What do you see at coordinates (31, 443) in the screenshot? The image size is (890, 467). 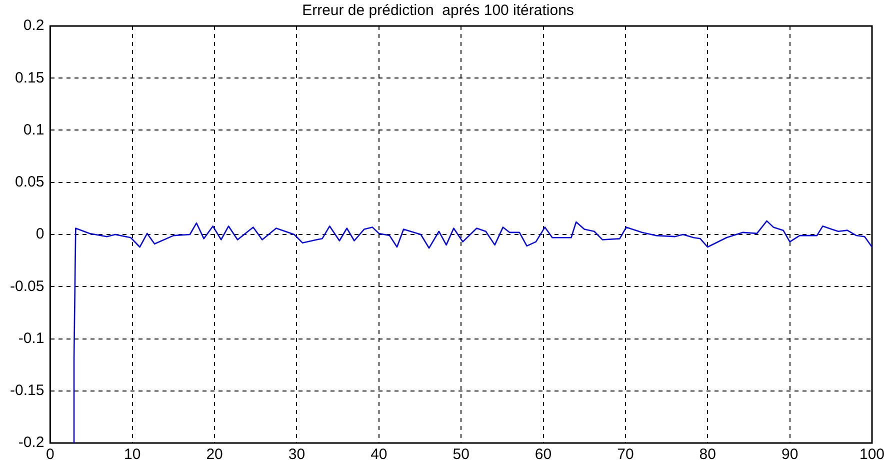 I see `y-tick-label: -0.2` at bounding box center [31, 443].